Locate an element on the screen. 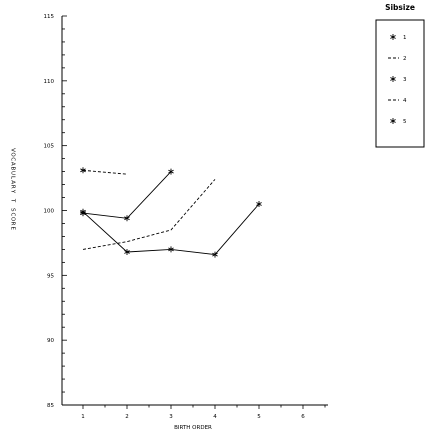 The width and height of the screenshot is (447, 433). legend-title: Sibsize is located at coordinates (400, 7).